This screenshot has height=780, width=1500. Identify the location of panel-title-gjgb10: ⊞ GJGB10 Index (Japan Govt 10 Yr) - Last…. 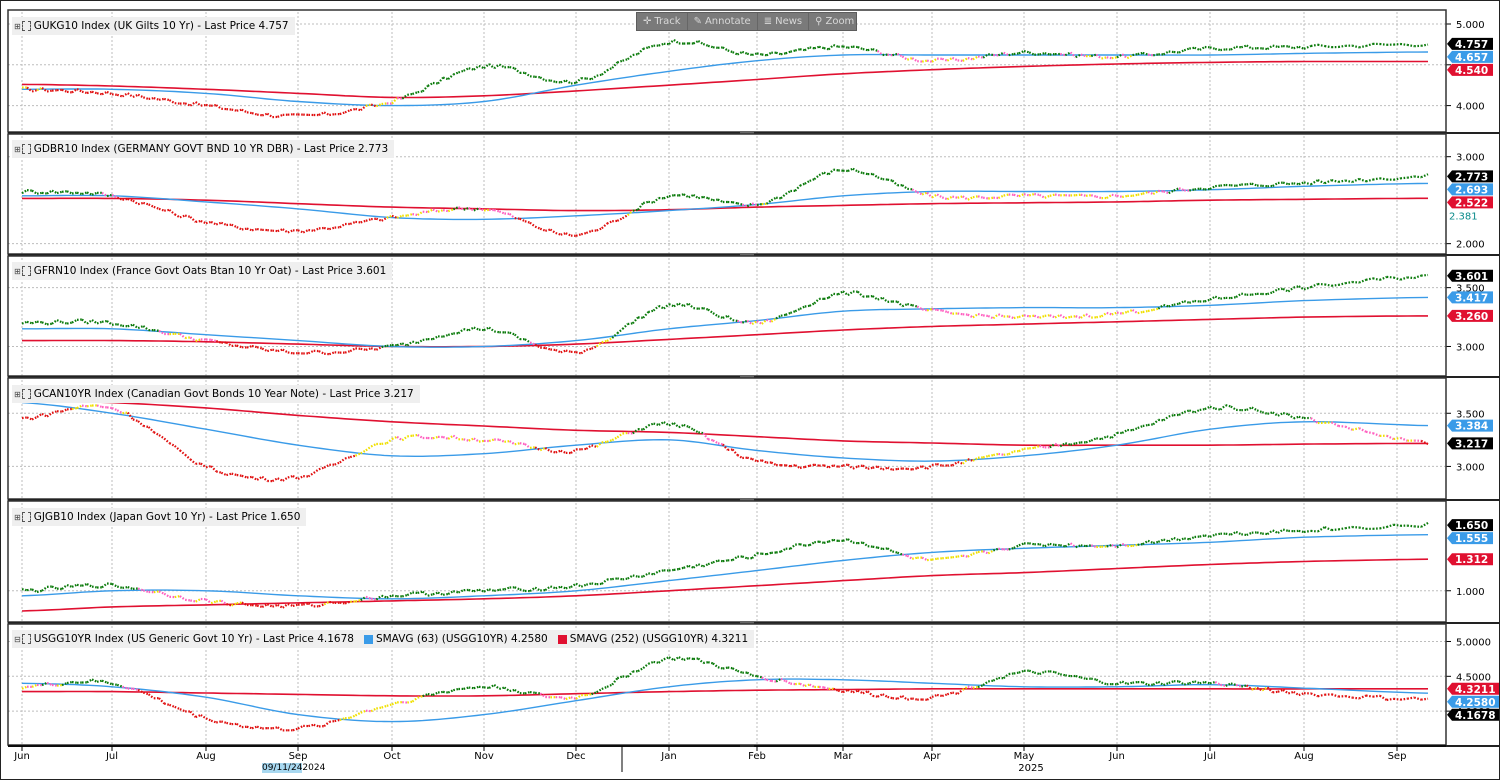
(159, 517).